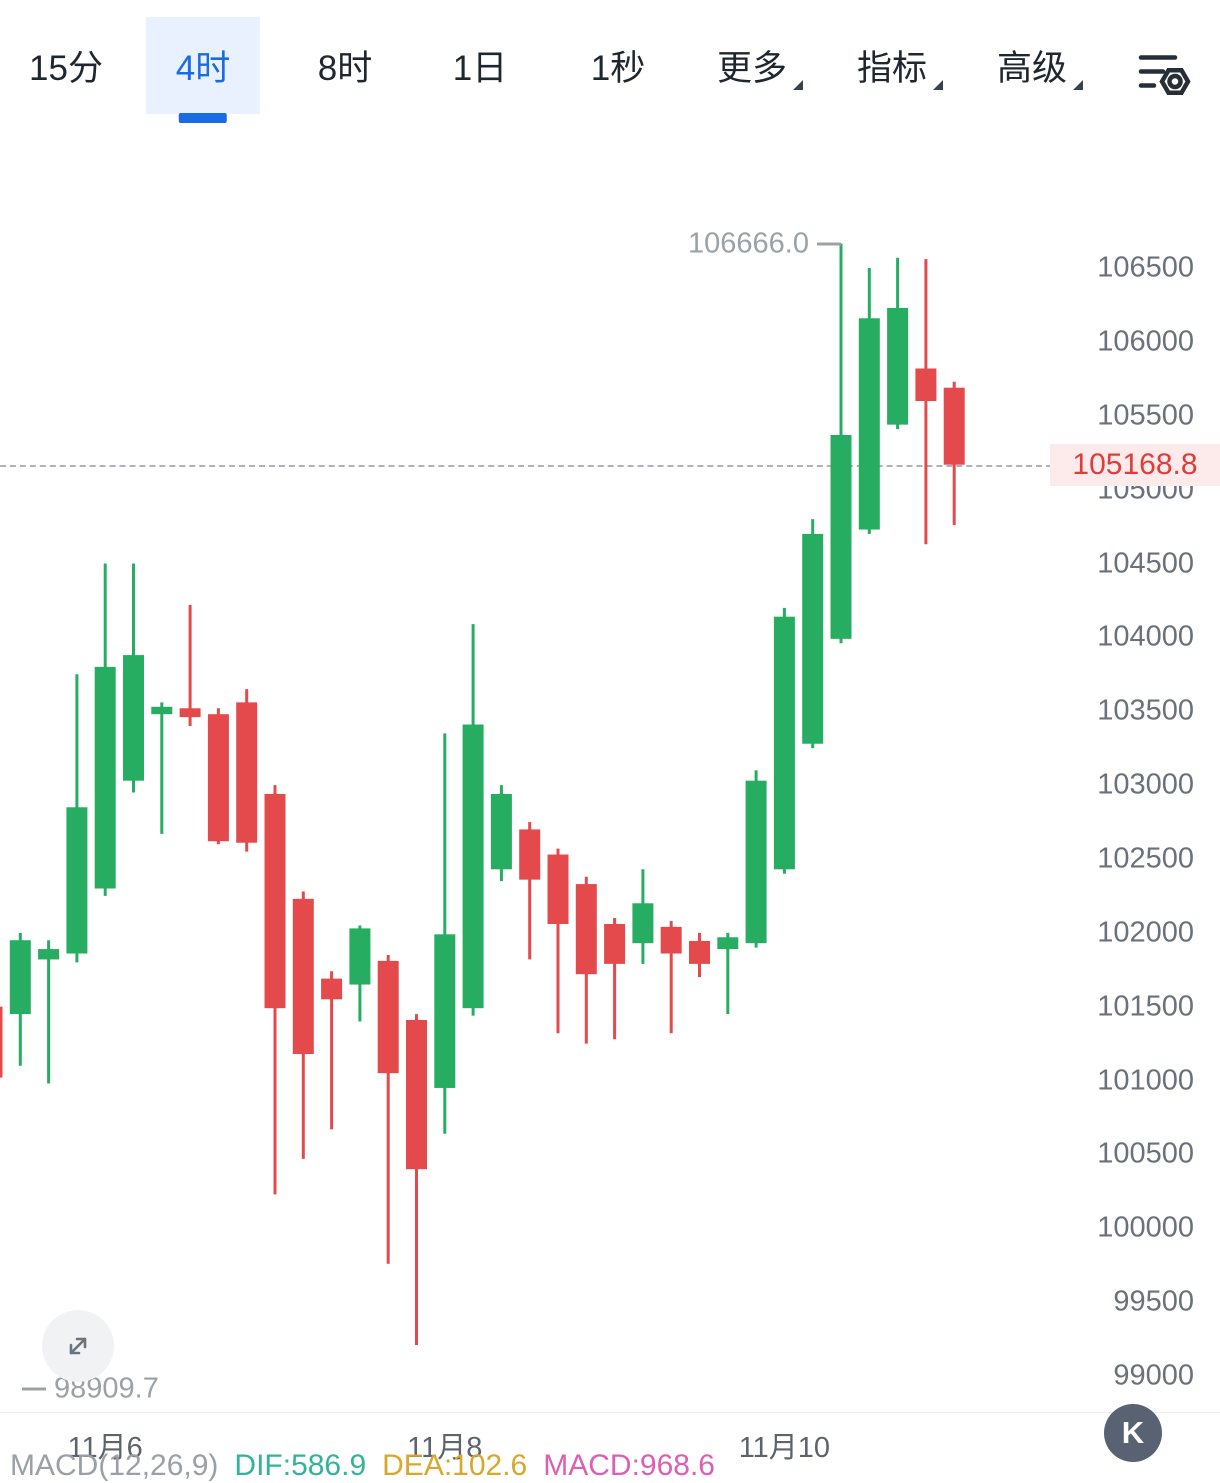  Describe the element at coordinates (1145, 784) in the screenshot. I see `price-axis-tick: 103000` at that location.